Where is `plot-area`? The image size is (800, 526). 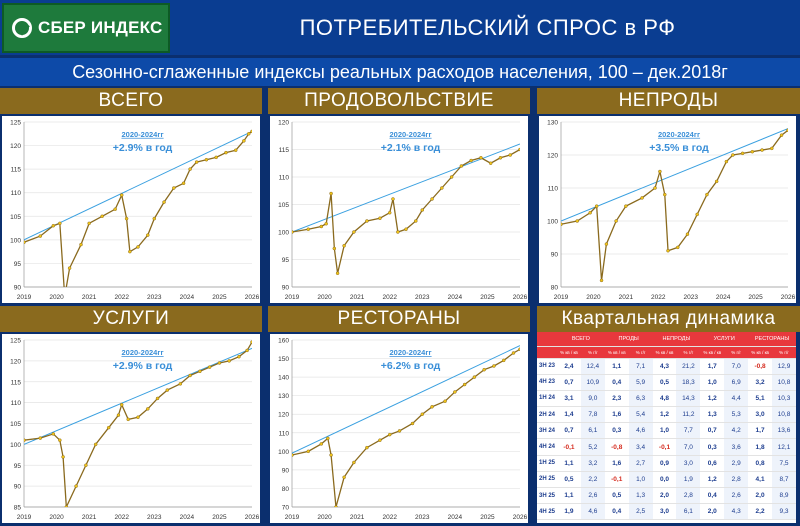 plot-area is located at coordinates (406, 426).